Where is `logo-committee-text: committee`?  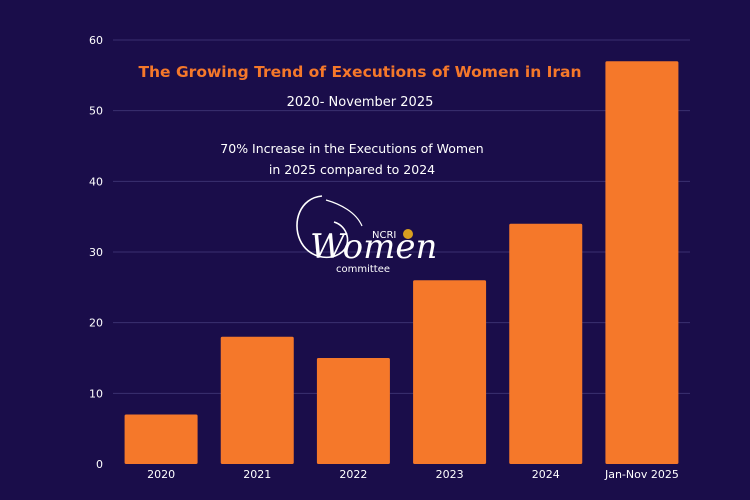
logo-committee-text: committee is located at coordinates (363, 269).